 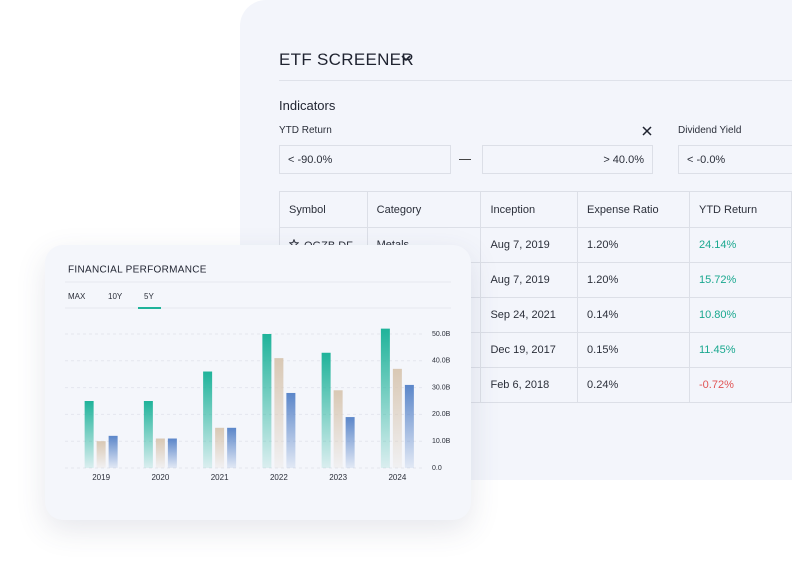 I want to click on y-tick-label: 0.0, so click(x=437, y=468).